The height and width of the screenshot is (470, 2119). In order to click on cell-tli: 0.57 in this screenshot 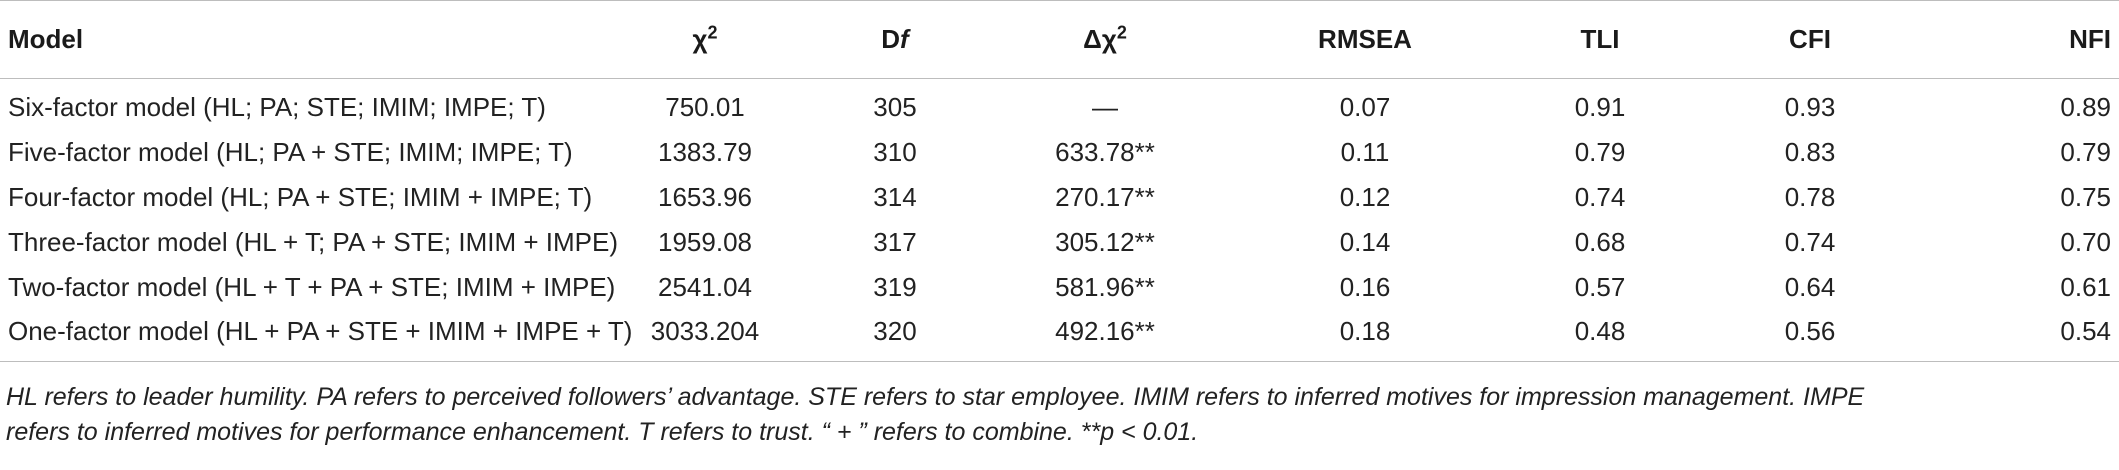, I will do `click(1600, 286)`.